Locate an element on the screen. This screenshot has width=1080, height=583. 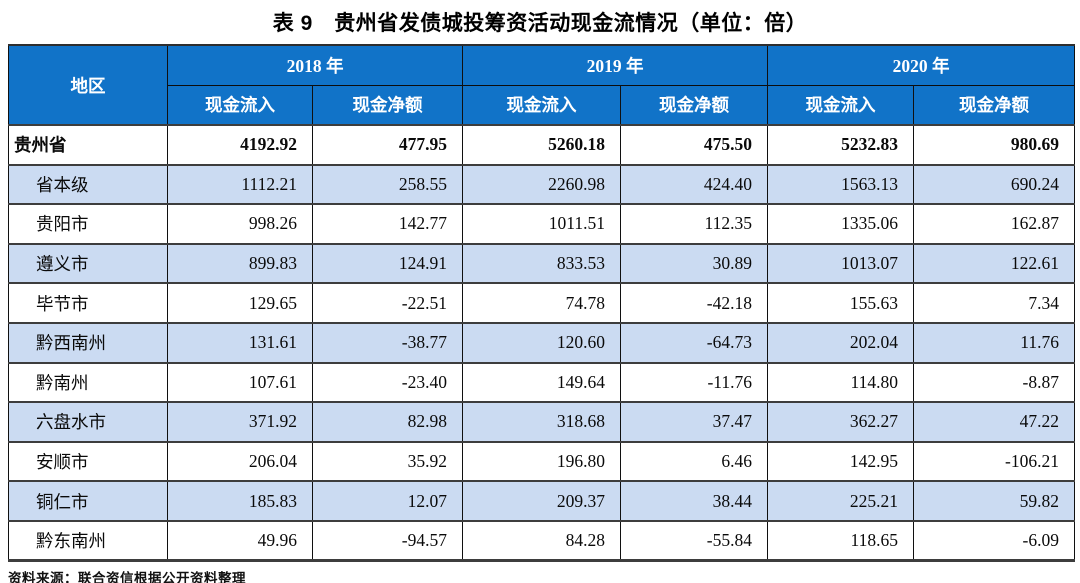
year-header-2018: 2018 年 is located at coordinates (315, 65).